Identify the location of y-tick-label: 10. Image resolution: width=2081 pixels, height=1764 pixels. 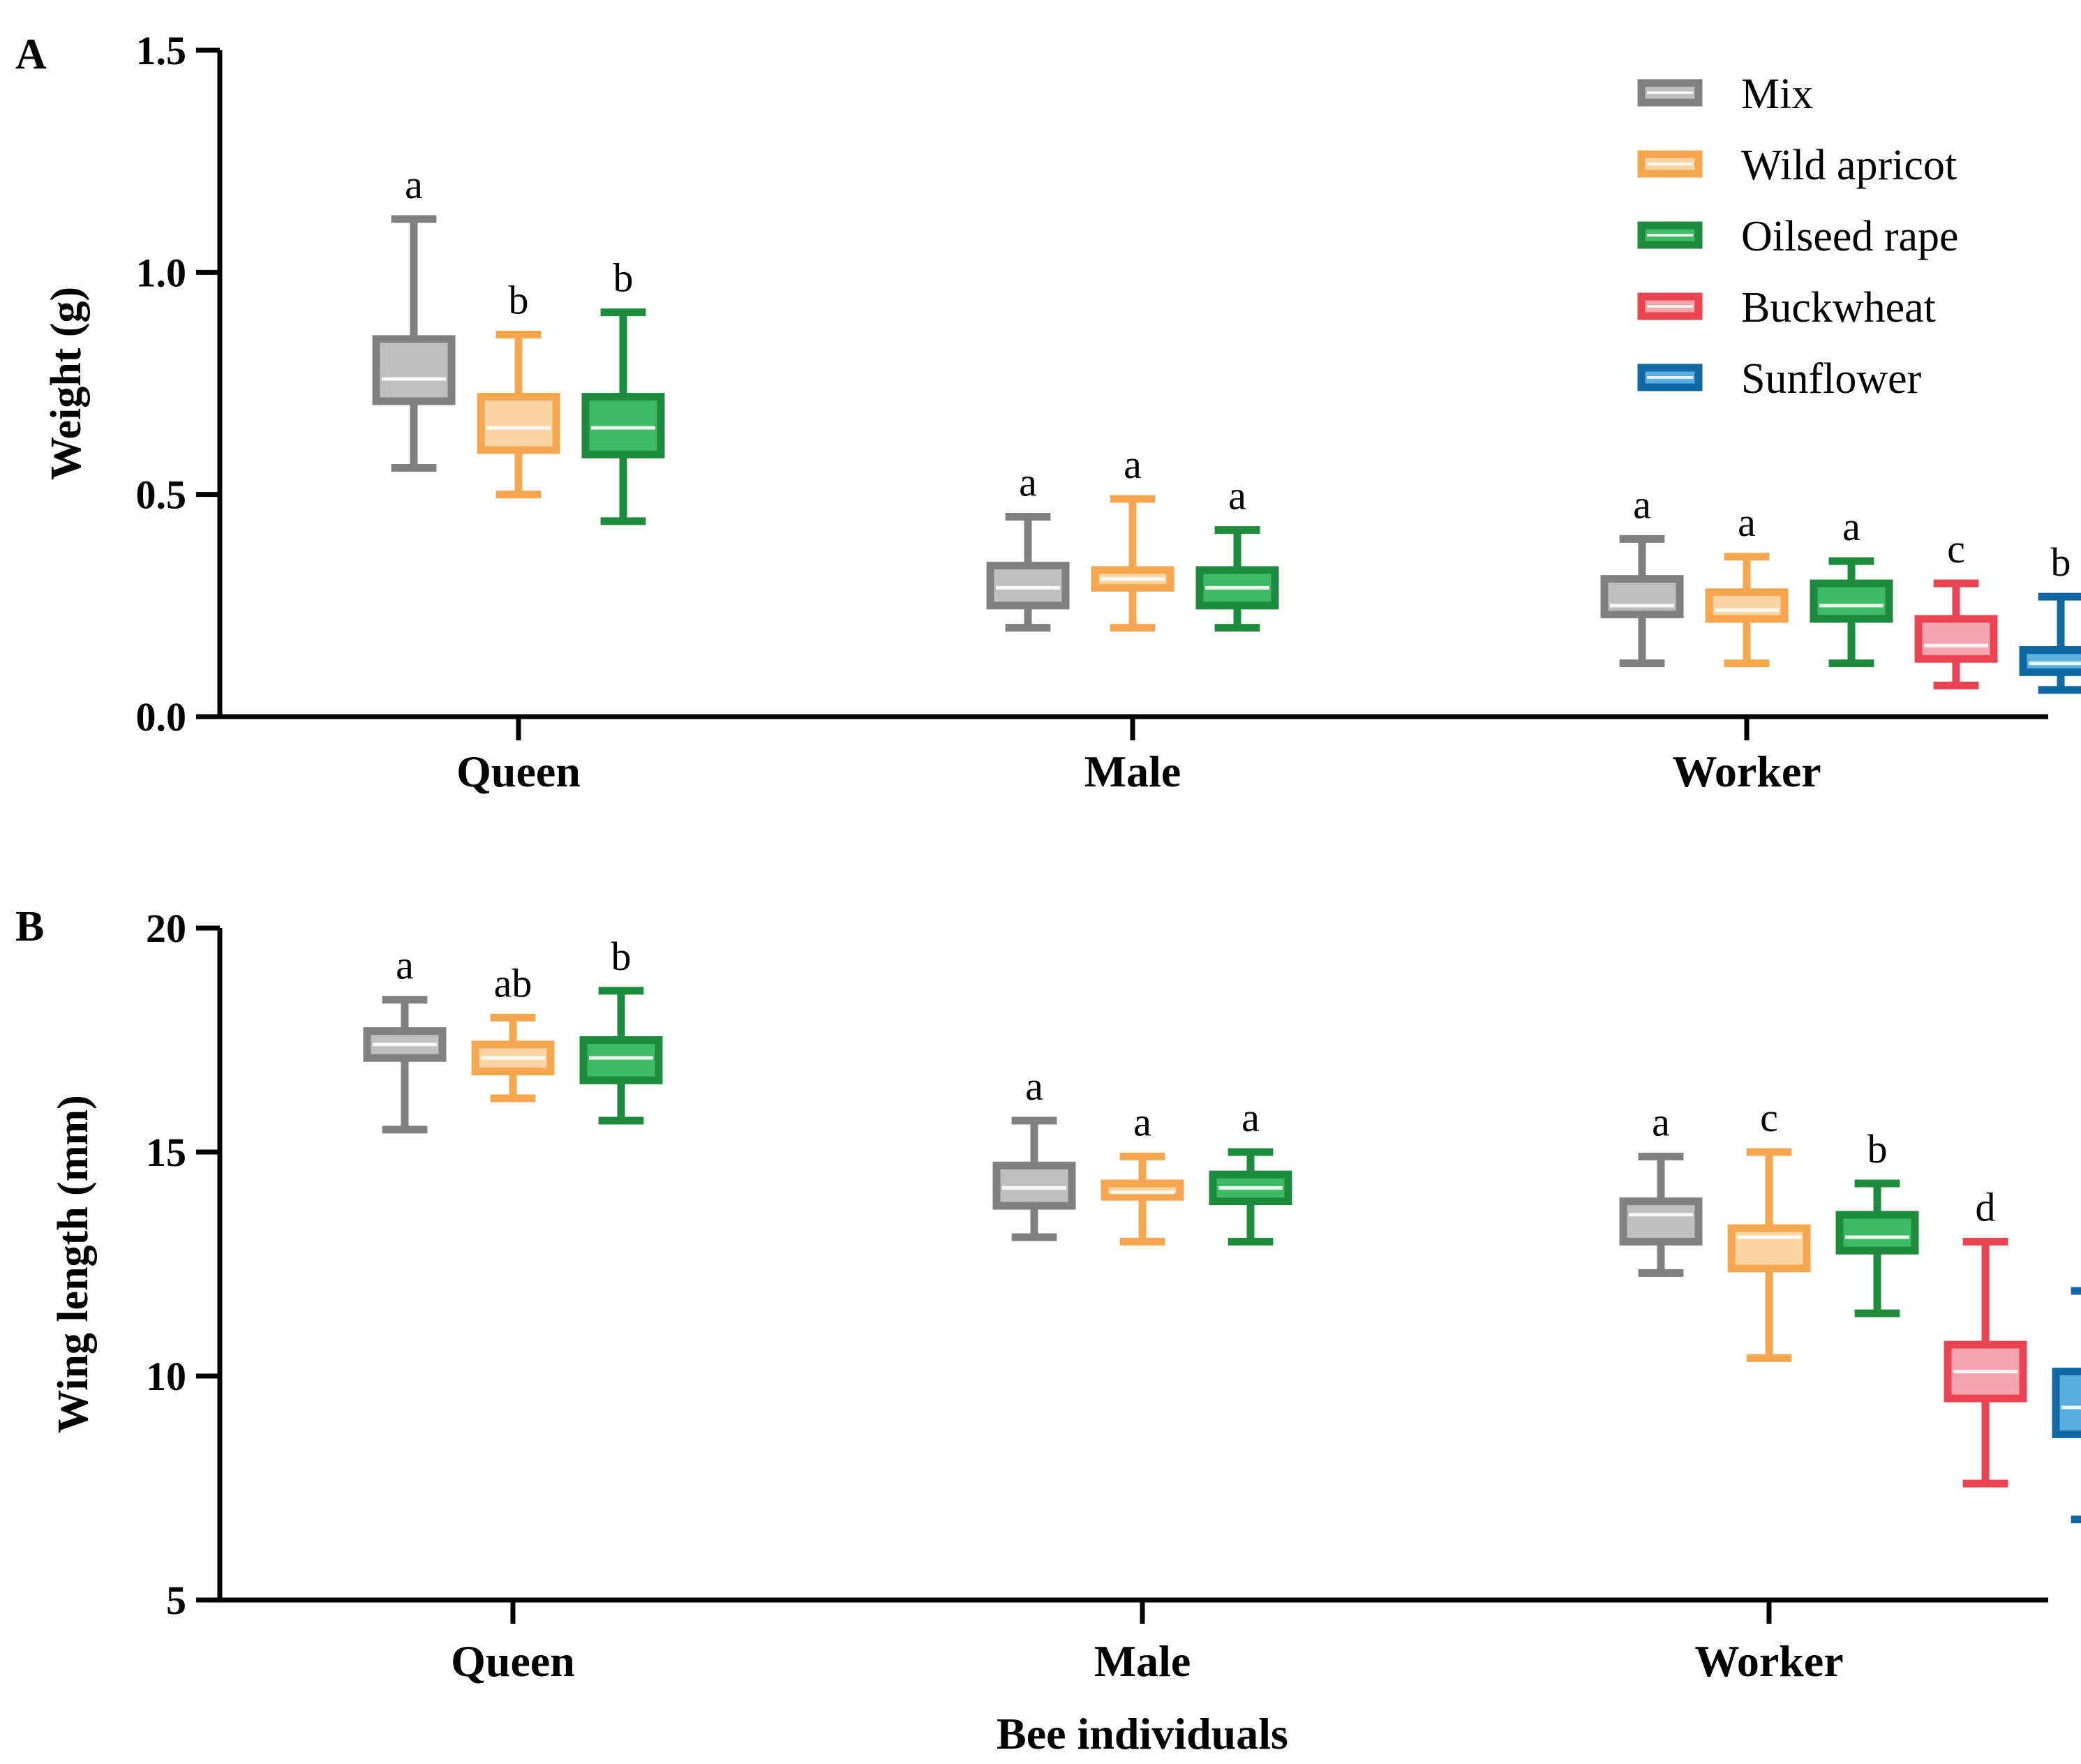
(166, 1377).